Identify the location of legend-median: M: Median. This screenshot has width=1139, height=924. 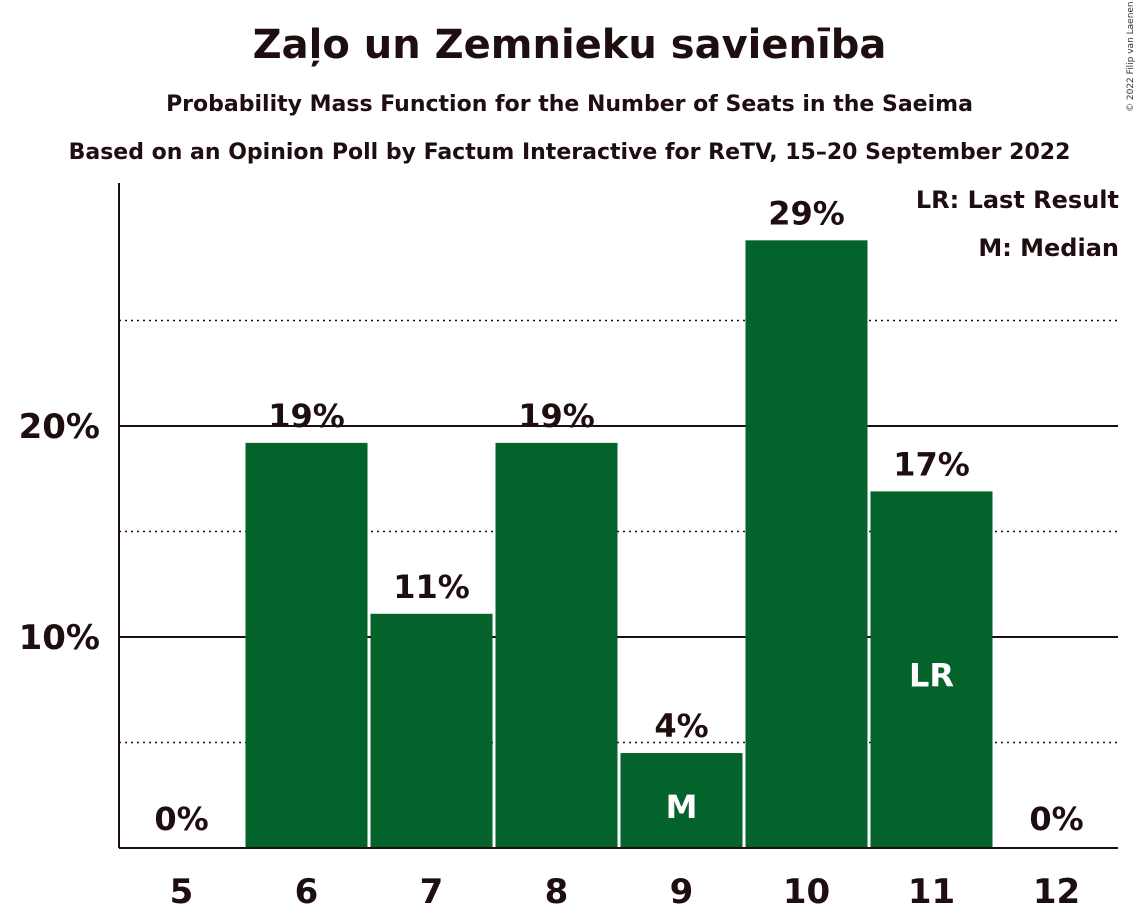
(1048, 248).